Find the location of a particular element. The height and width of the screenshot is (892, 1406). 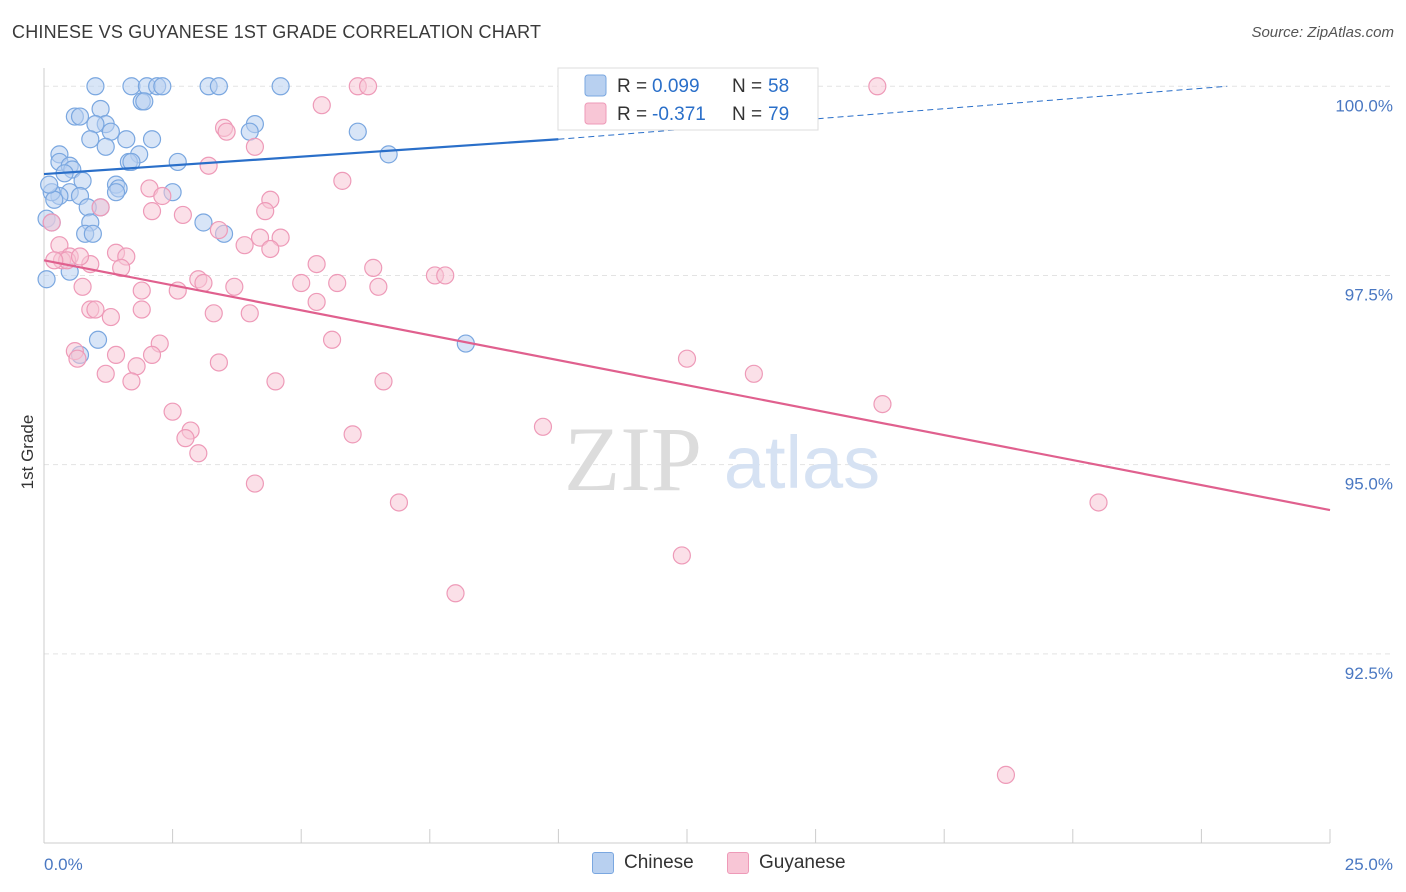

watermark-atlas: atlas is located at coordinates (802, 462).